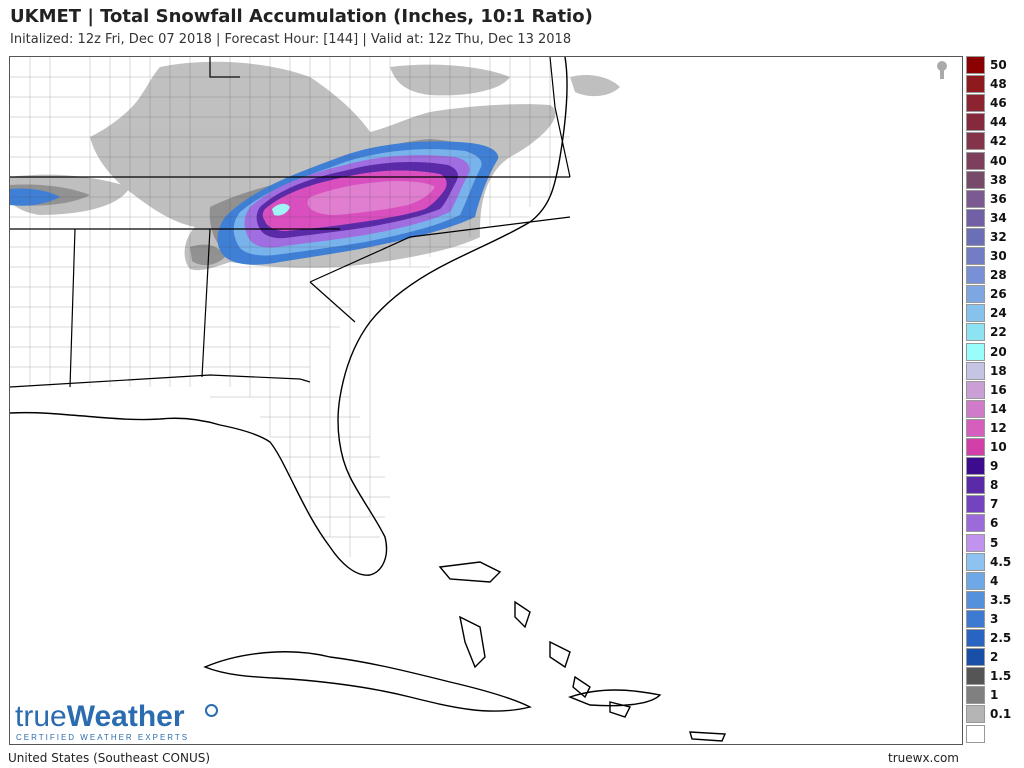 Image resolution: width=1024 pixels, height=768 pixels. I want to click on legend-label: 24, so click(998, 313).